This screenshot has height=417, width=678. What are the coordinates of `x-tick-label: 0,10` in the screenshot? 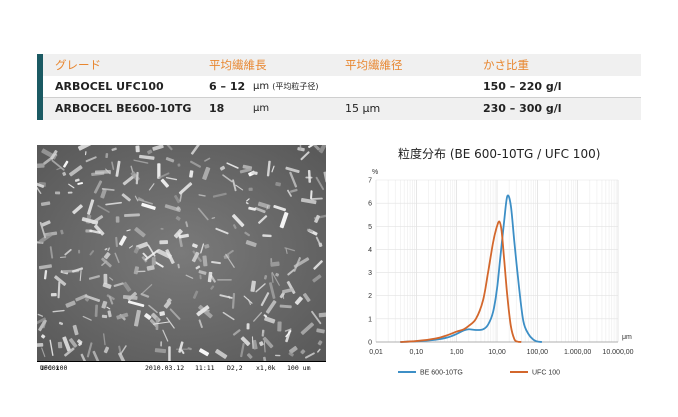 It's located at (417, 352).